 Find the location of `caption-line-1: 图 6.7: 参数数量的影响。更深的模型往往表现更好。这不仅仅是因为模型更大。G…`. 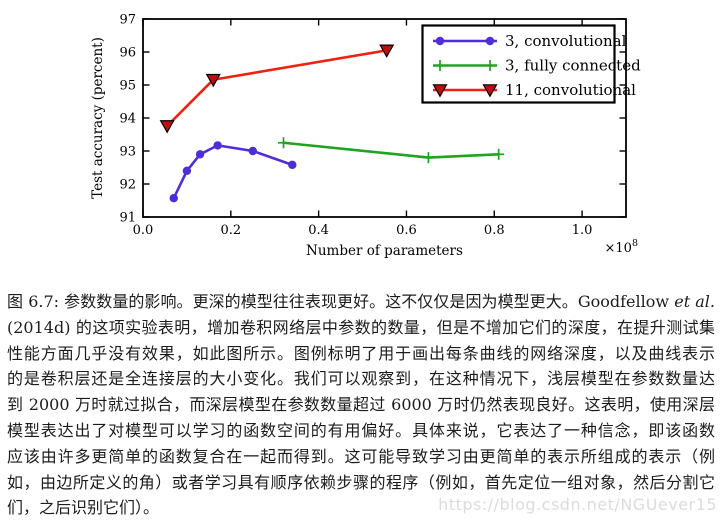

caption-line-1: 图 6.7: 参数数量的影响。更深的模型往往表现更好。这不仅仅是因为模型更大。G… is located at coordinates (361, 302).